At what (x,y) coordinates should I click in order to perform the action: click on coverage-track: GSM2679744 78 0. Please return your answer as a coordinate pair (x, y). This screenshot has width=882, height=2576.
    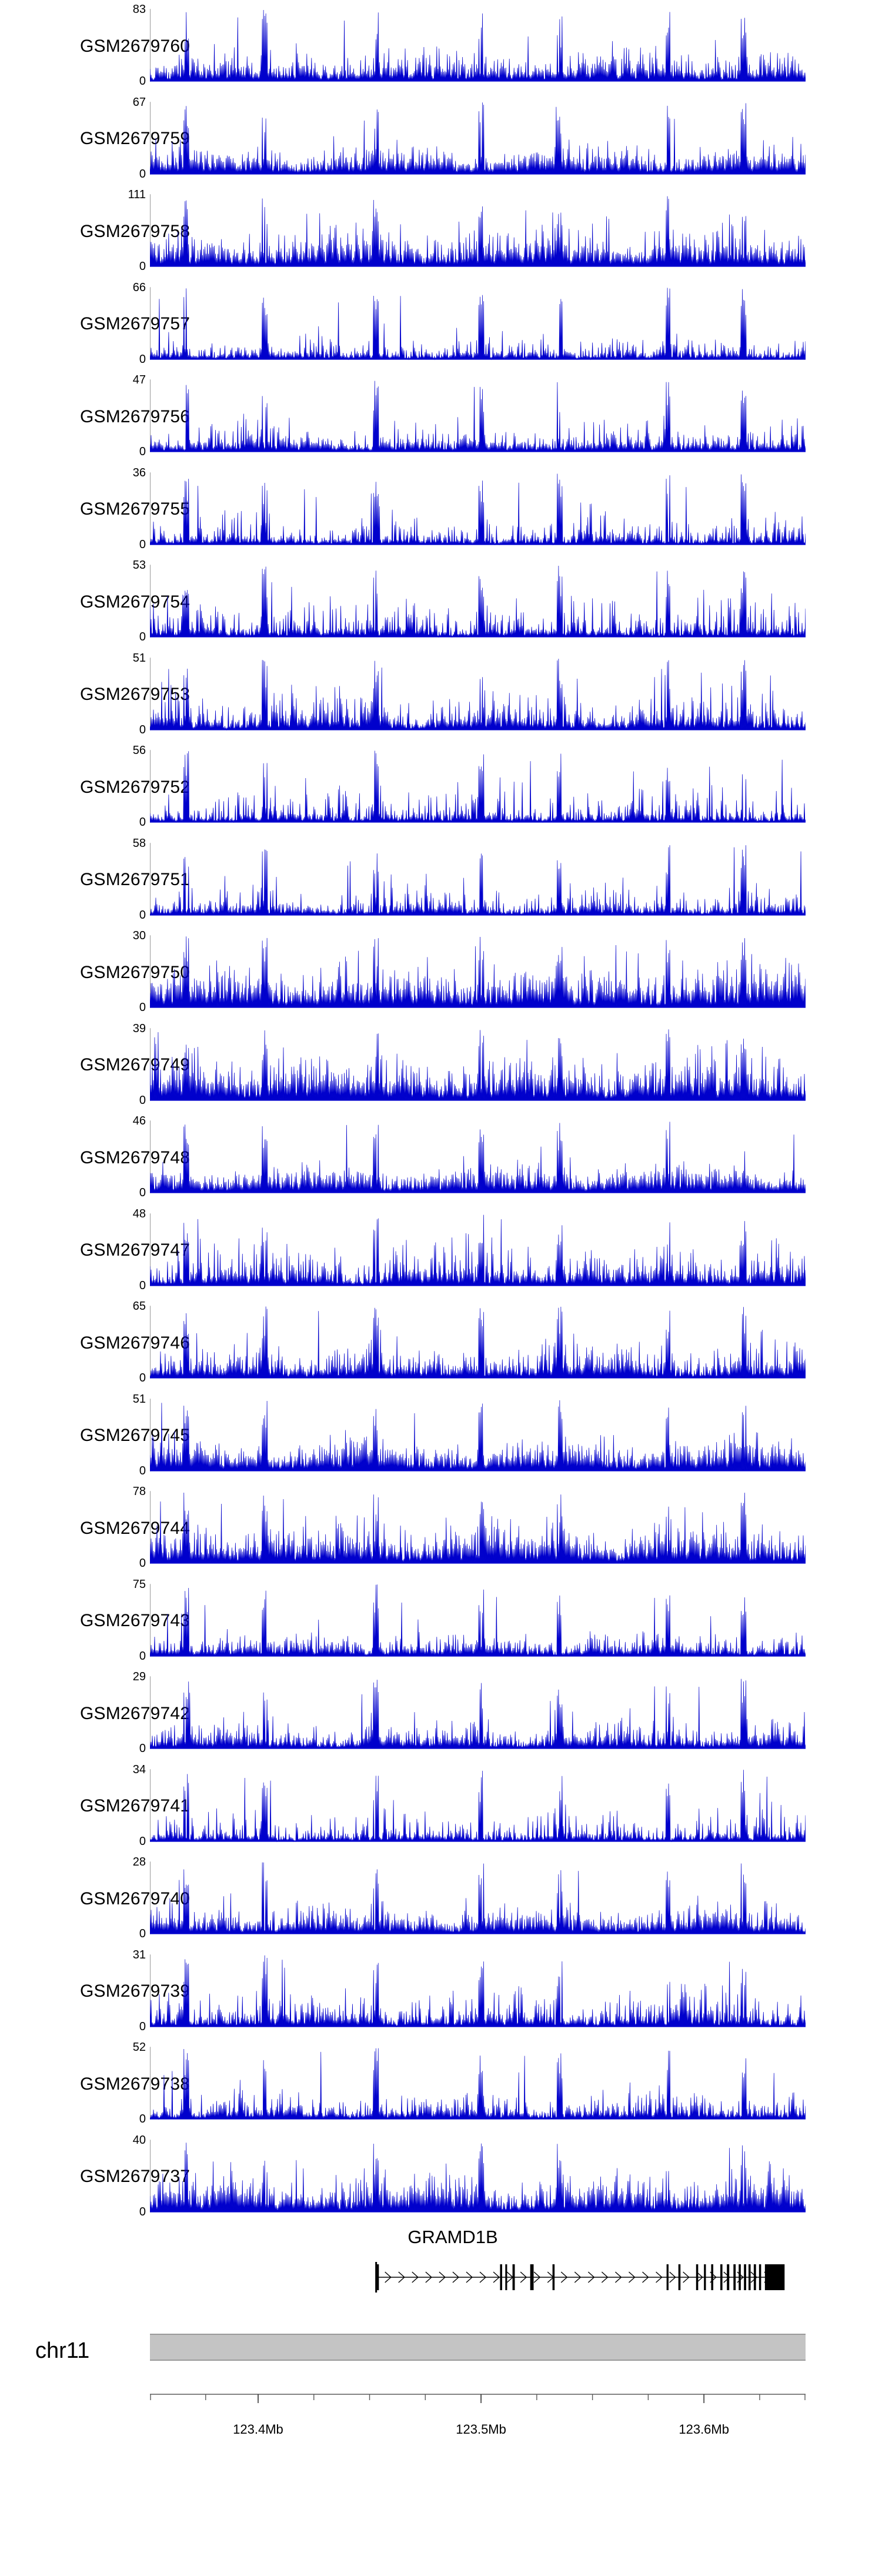
    Looking at the image, I should click on (441, 1528).